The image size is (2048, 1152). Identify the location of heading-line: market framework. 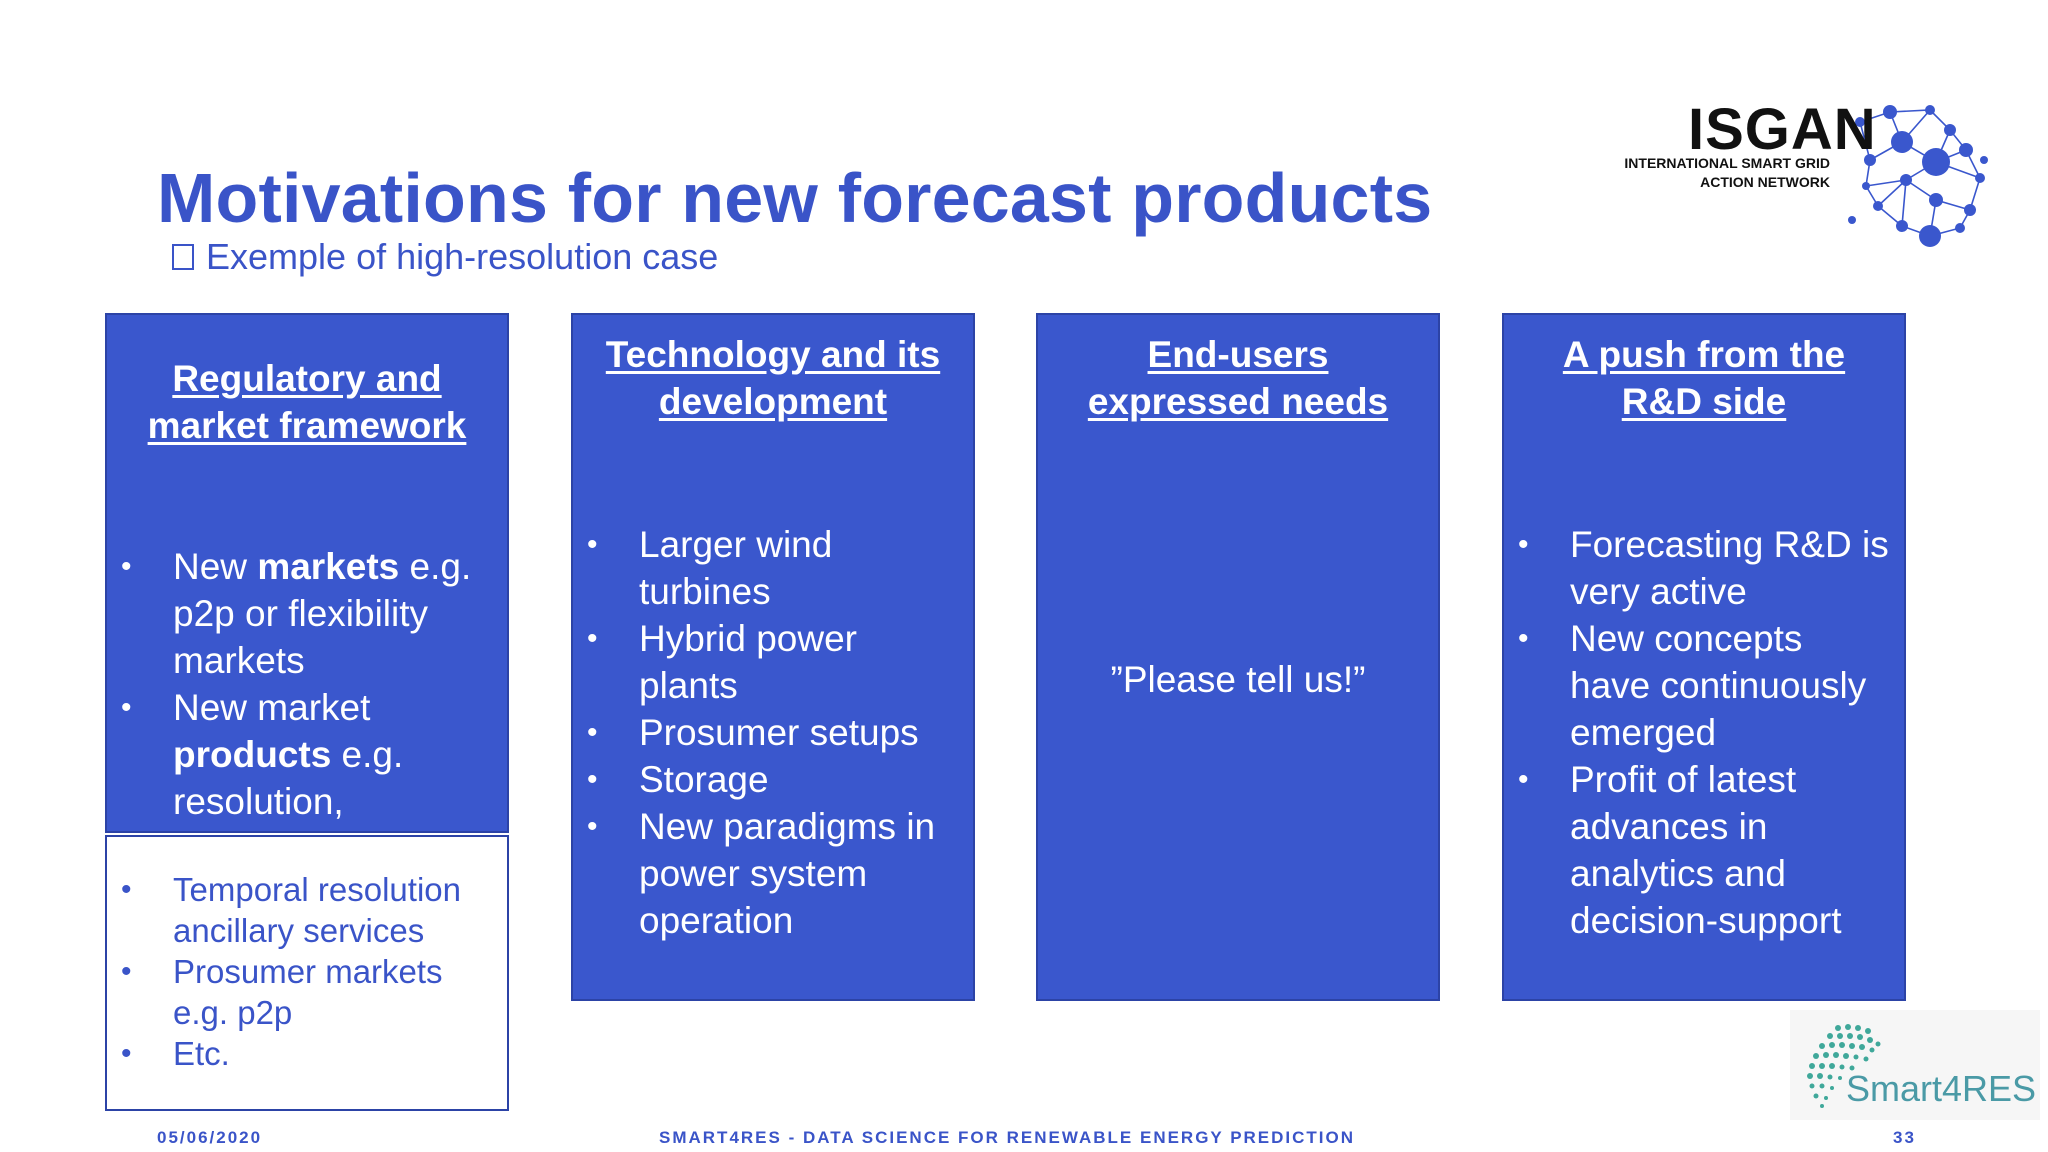
(307, 425).